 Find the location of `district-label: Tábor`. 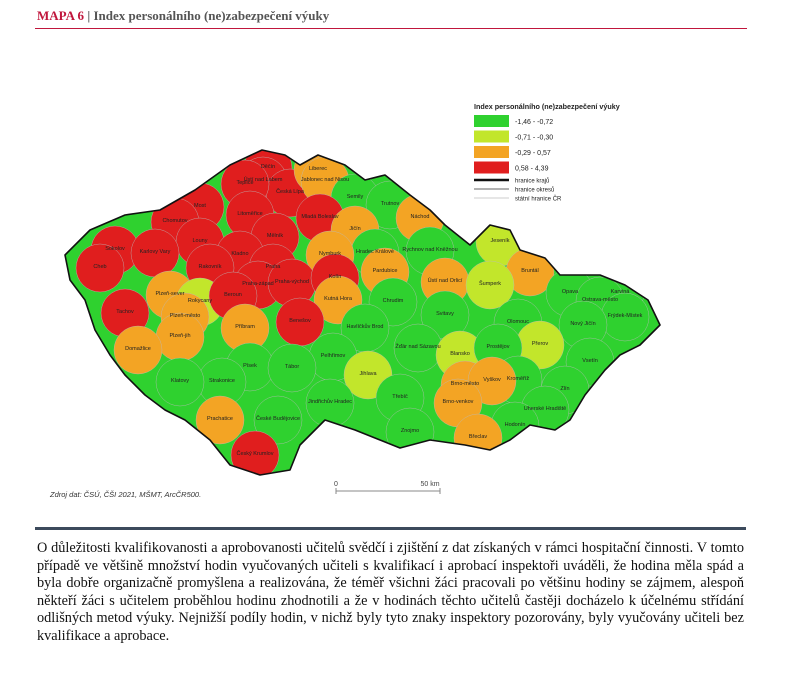

district-label: Tábor is located at coordinates (292, 367).